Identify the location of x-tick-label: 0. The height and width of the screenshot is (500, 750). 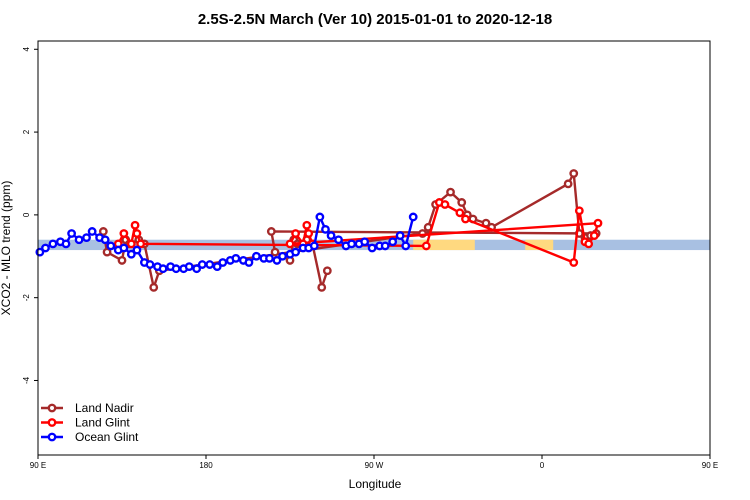
(542, 465).